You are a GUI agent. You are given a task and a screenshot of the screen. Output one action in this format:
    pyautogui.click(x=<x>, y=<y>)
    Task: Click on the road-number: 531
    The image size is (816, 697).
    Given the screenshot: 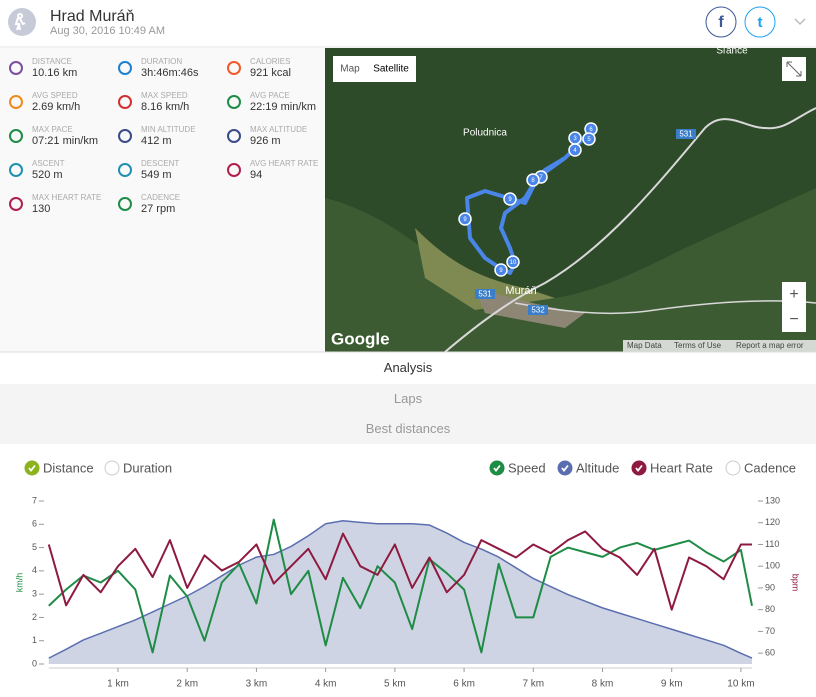 What is the action you would take?
    pyautogui.click(x=485, y=294)
    